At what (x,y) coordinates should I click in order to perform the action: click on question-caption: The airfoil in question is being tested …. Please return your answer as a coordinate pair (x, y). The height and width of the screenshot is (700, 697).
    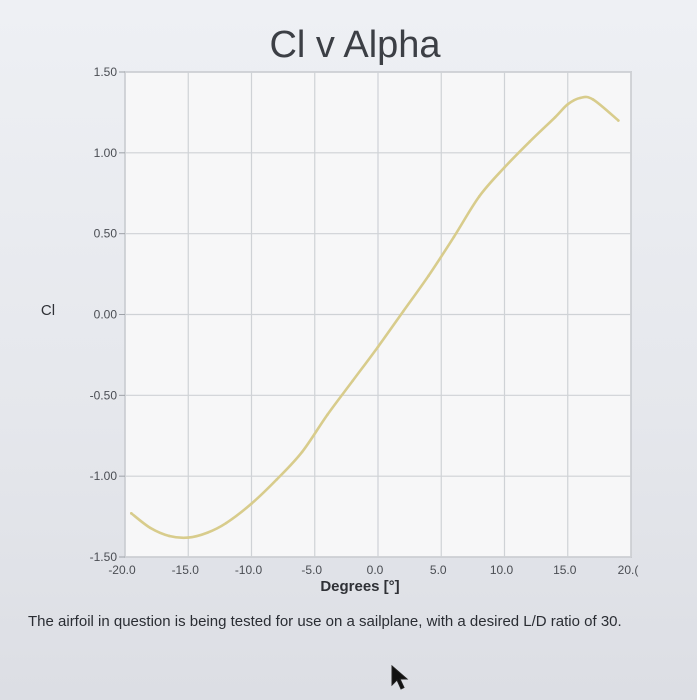
    Looking at the image, I should click on (325, 621).